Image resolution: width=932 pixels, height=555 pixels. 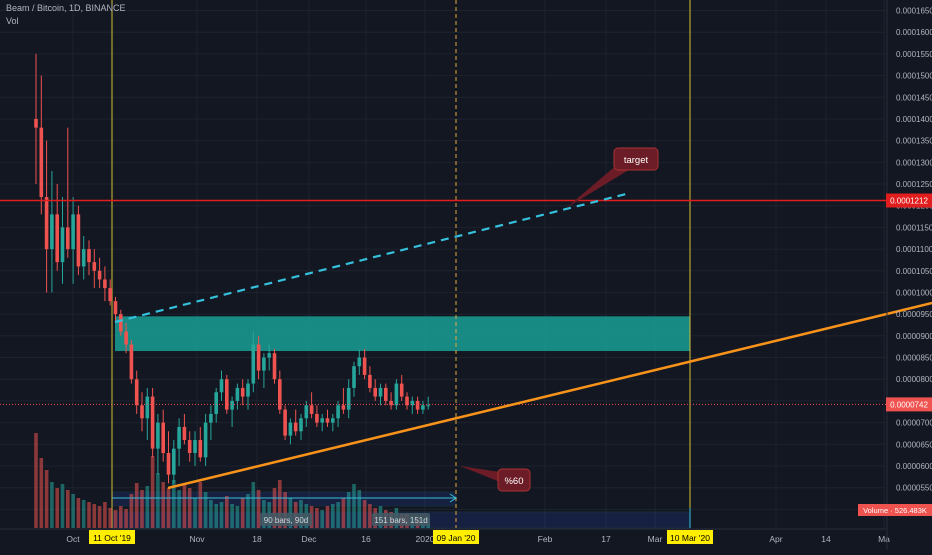 I want to click on target-callout-pointer, so click(x=599, y=186).